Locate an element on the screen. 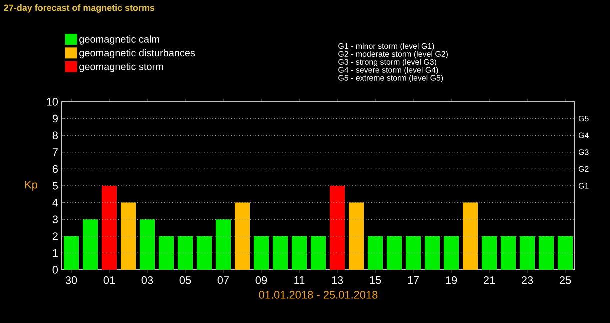 This screenshot has width=610, height=323. x-tick-label: 17 is located at coordinates (414, 280).